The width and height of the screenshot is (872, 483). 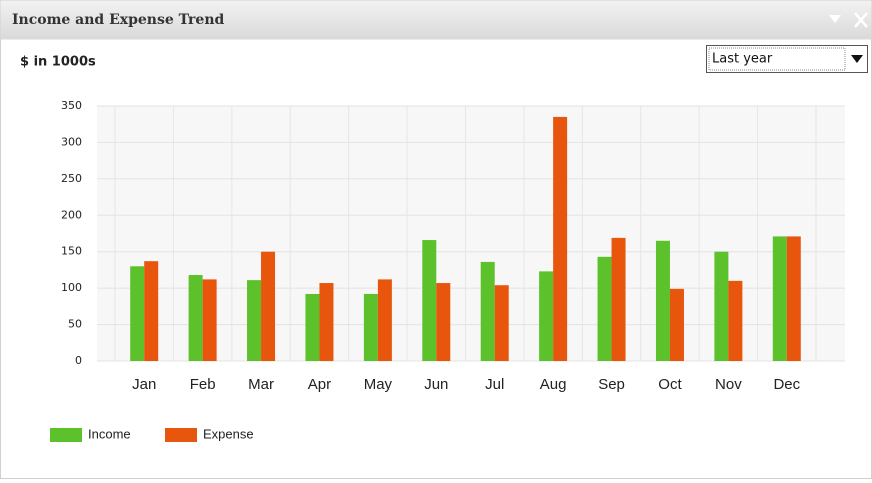 I want to click on widget-title: Income and Expense Trend, so click(x=118, y=20).